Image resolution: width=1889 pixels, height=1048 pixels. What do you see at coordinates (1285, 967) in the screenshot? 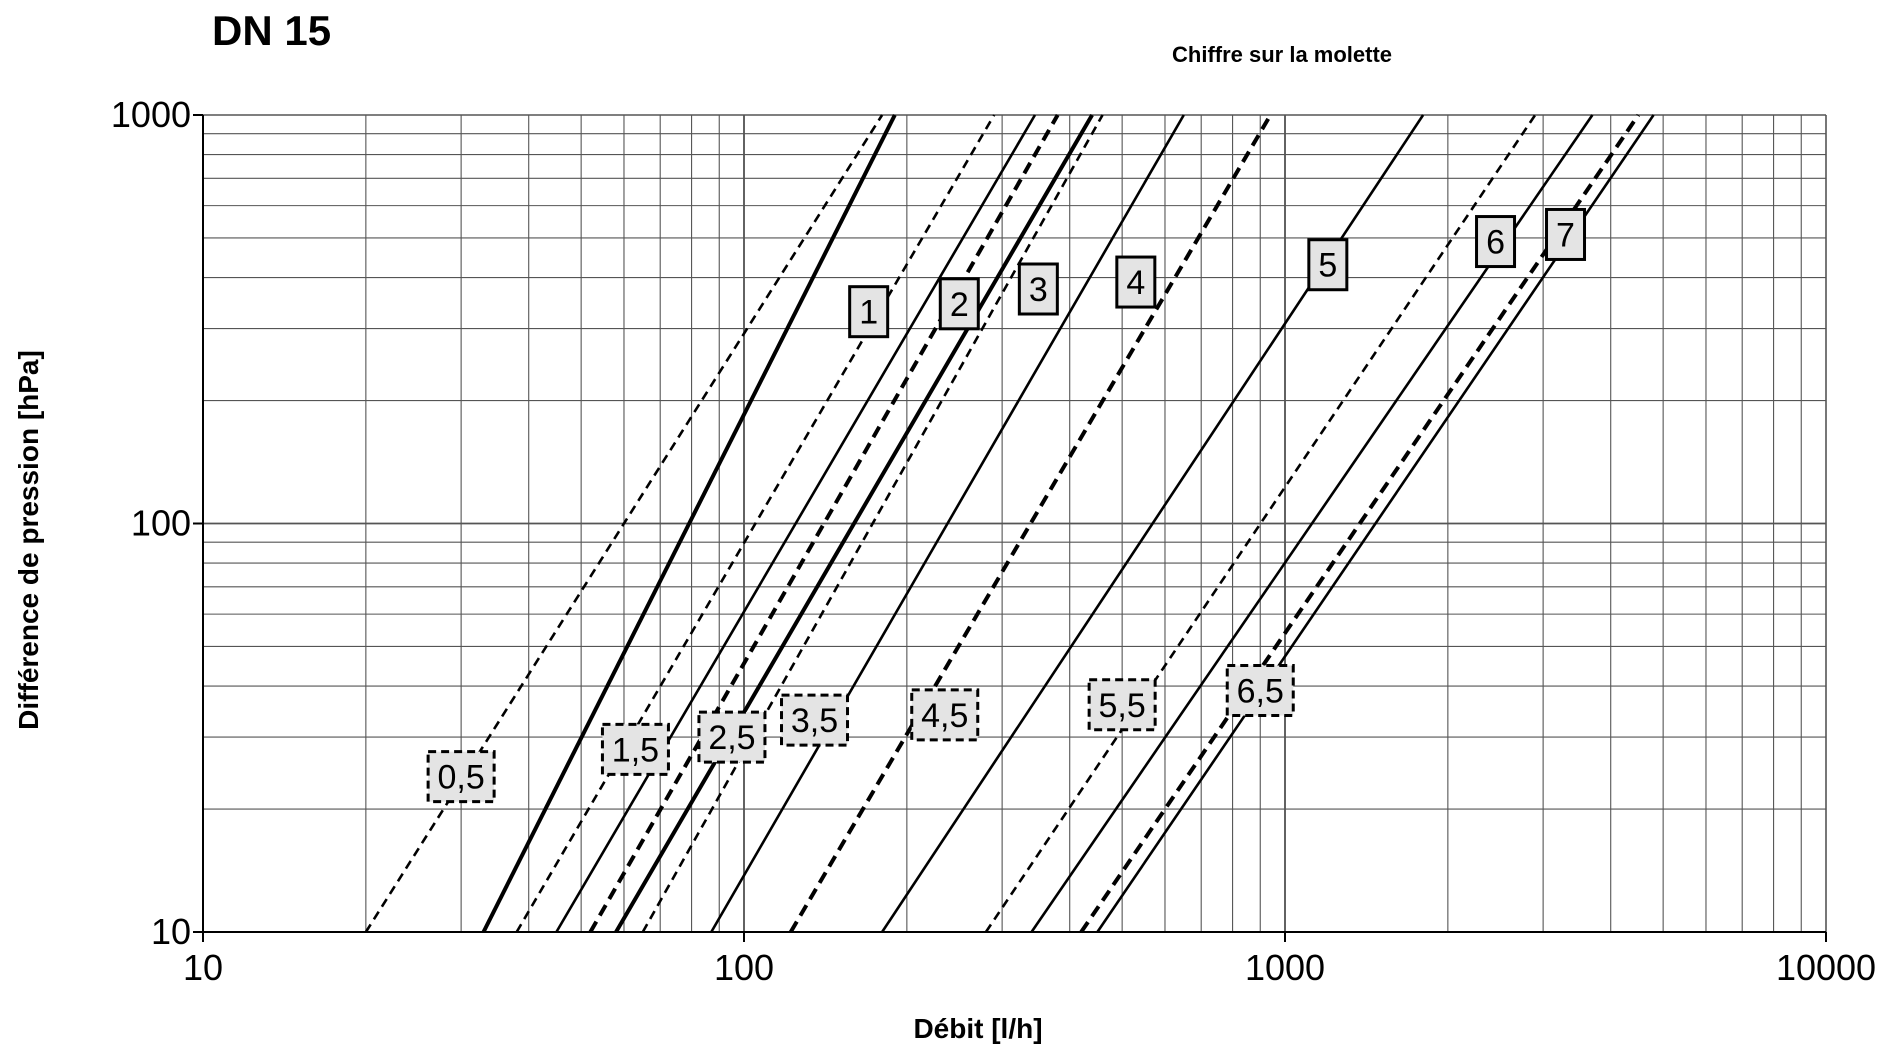
I see `x-tick-label: 1000` at bounding box center [1285, 967].